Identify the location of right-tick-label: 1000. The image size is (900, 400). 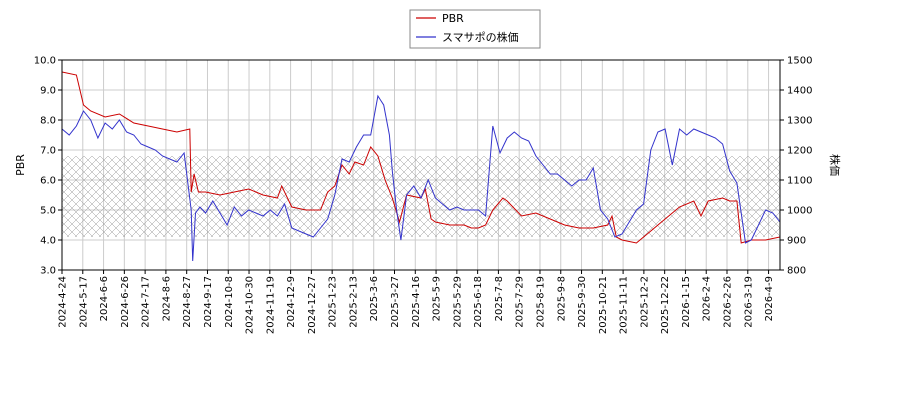
(799, 211).